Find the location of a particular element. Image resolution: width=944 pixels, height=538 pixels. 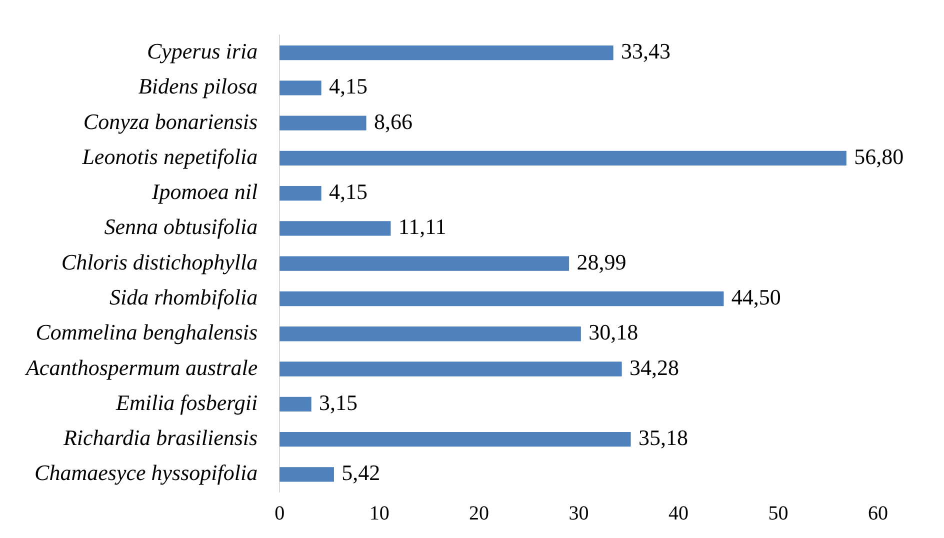

data-label: 34,28 is located at coordinates (654, 367).